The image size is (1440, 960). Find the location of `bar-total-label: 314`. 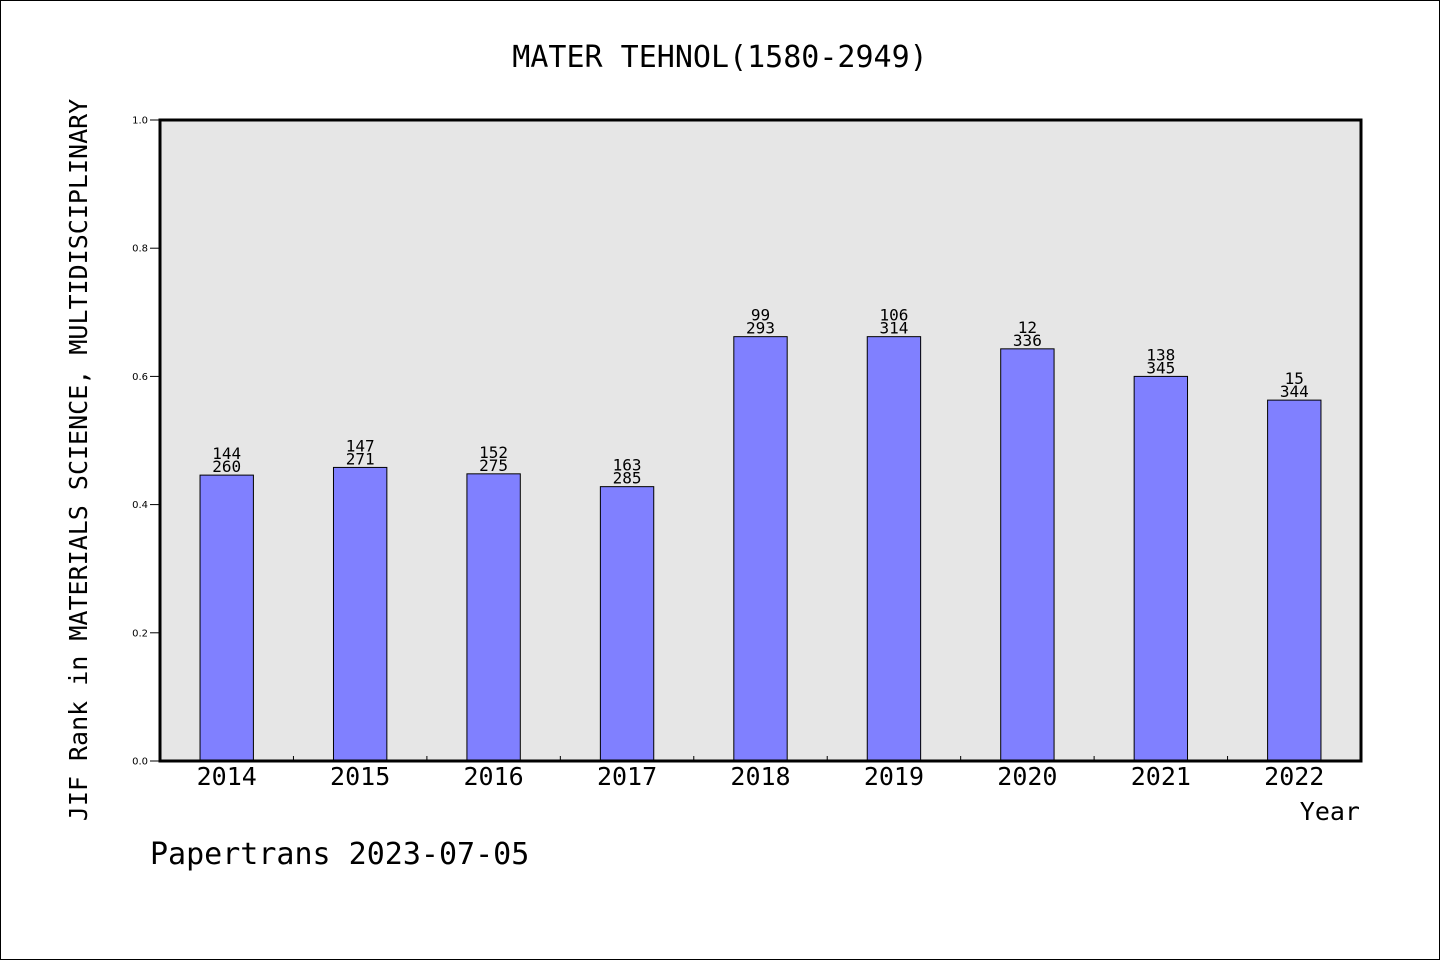

bar-total-label: 314 is located at coordinates (893, 328).